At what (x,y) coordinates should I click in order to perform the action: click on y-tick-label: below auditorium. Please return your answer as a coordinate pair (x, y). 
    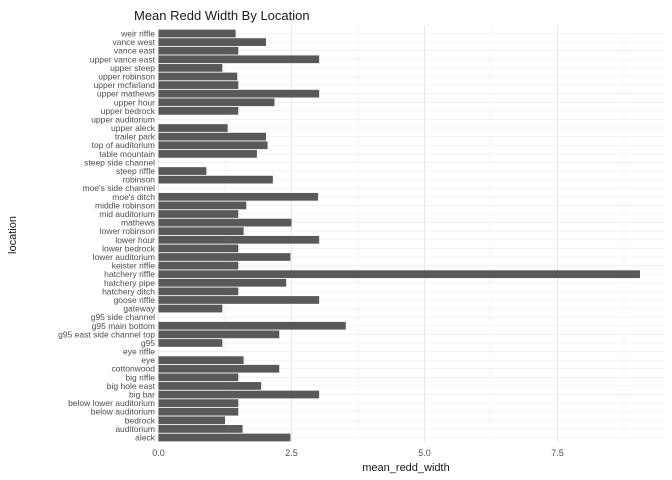
    Looking at the image, I should click on (123, 412).